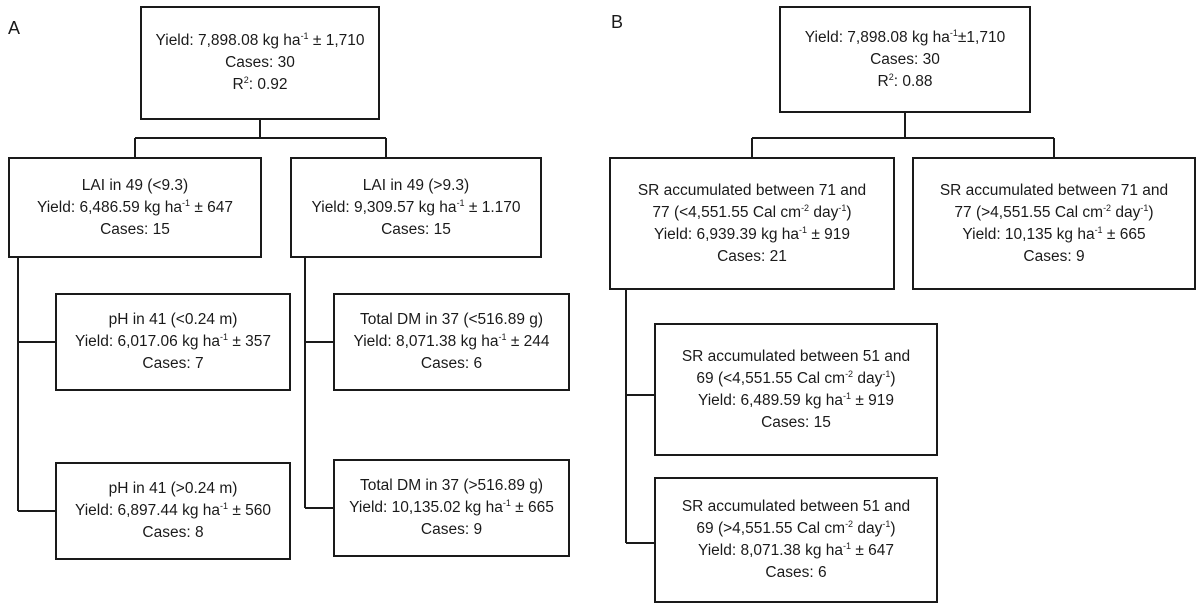 This screenshot has height=604, width=1198. Describe the element at coordinates (173, 319) in the screenshot. I see `node-line: pH in 41 (<0.24 m)` at that location.